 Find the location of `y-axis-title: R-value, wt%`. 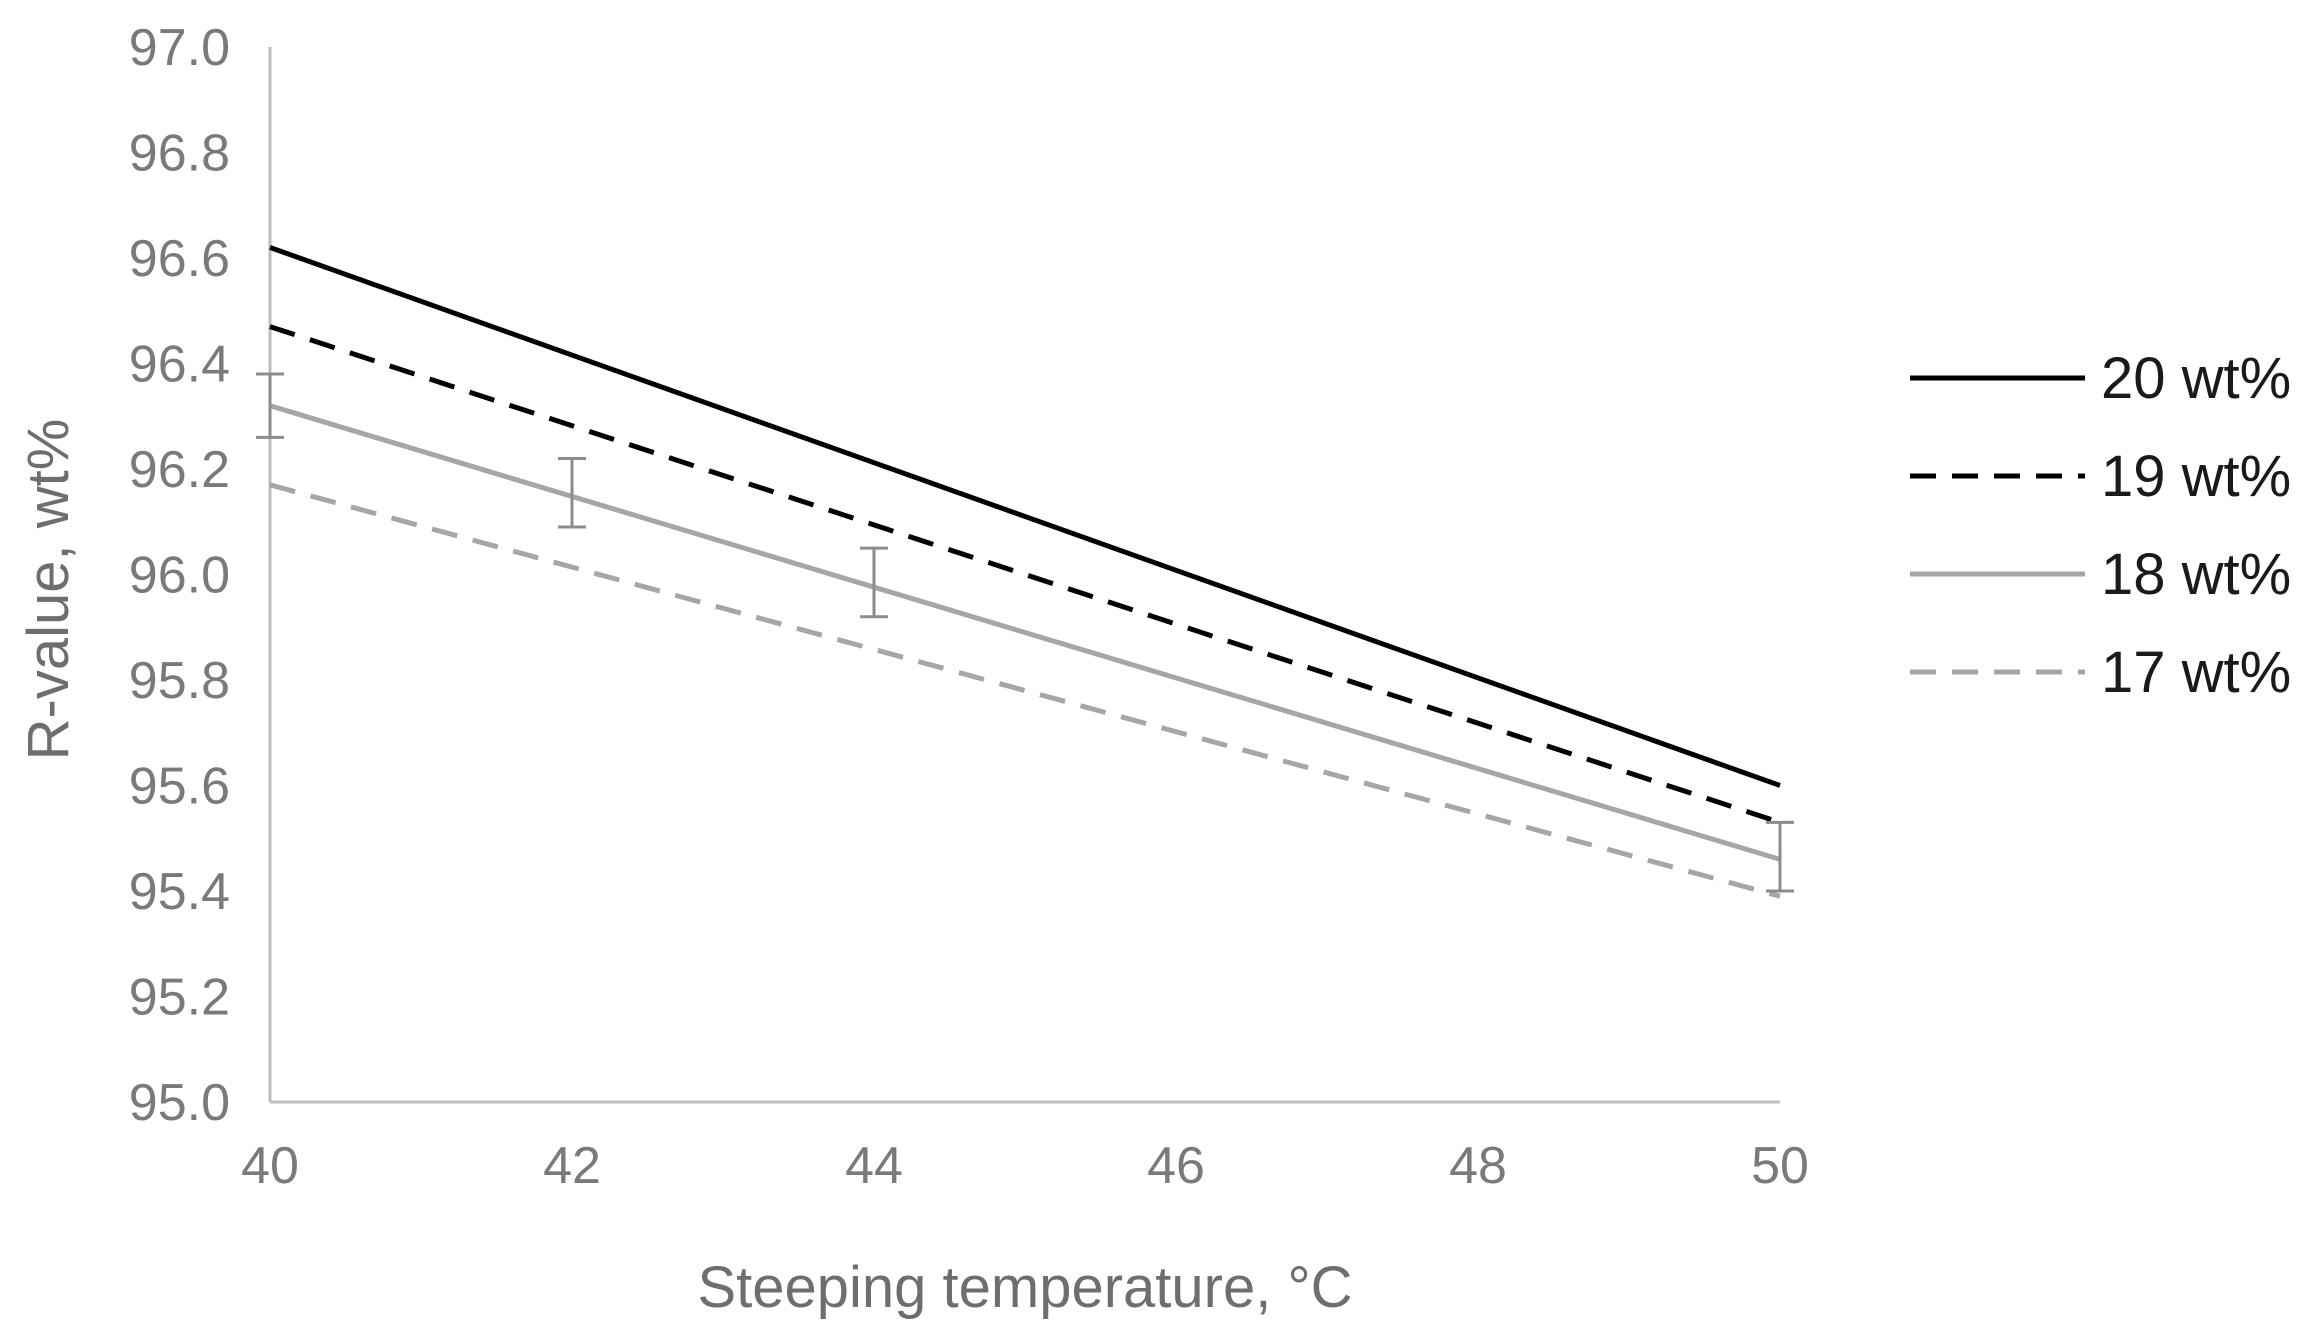

y-axis-title: R-value, wt% is located at coordinates (48, 590).